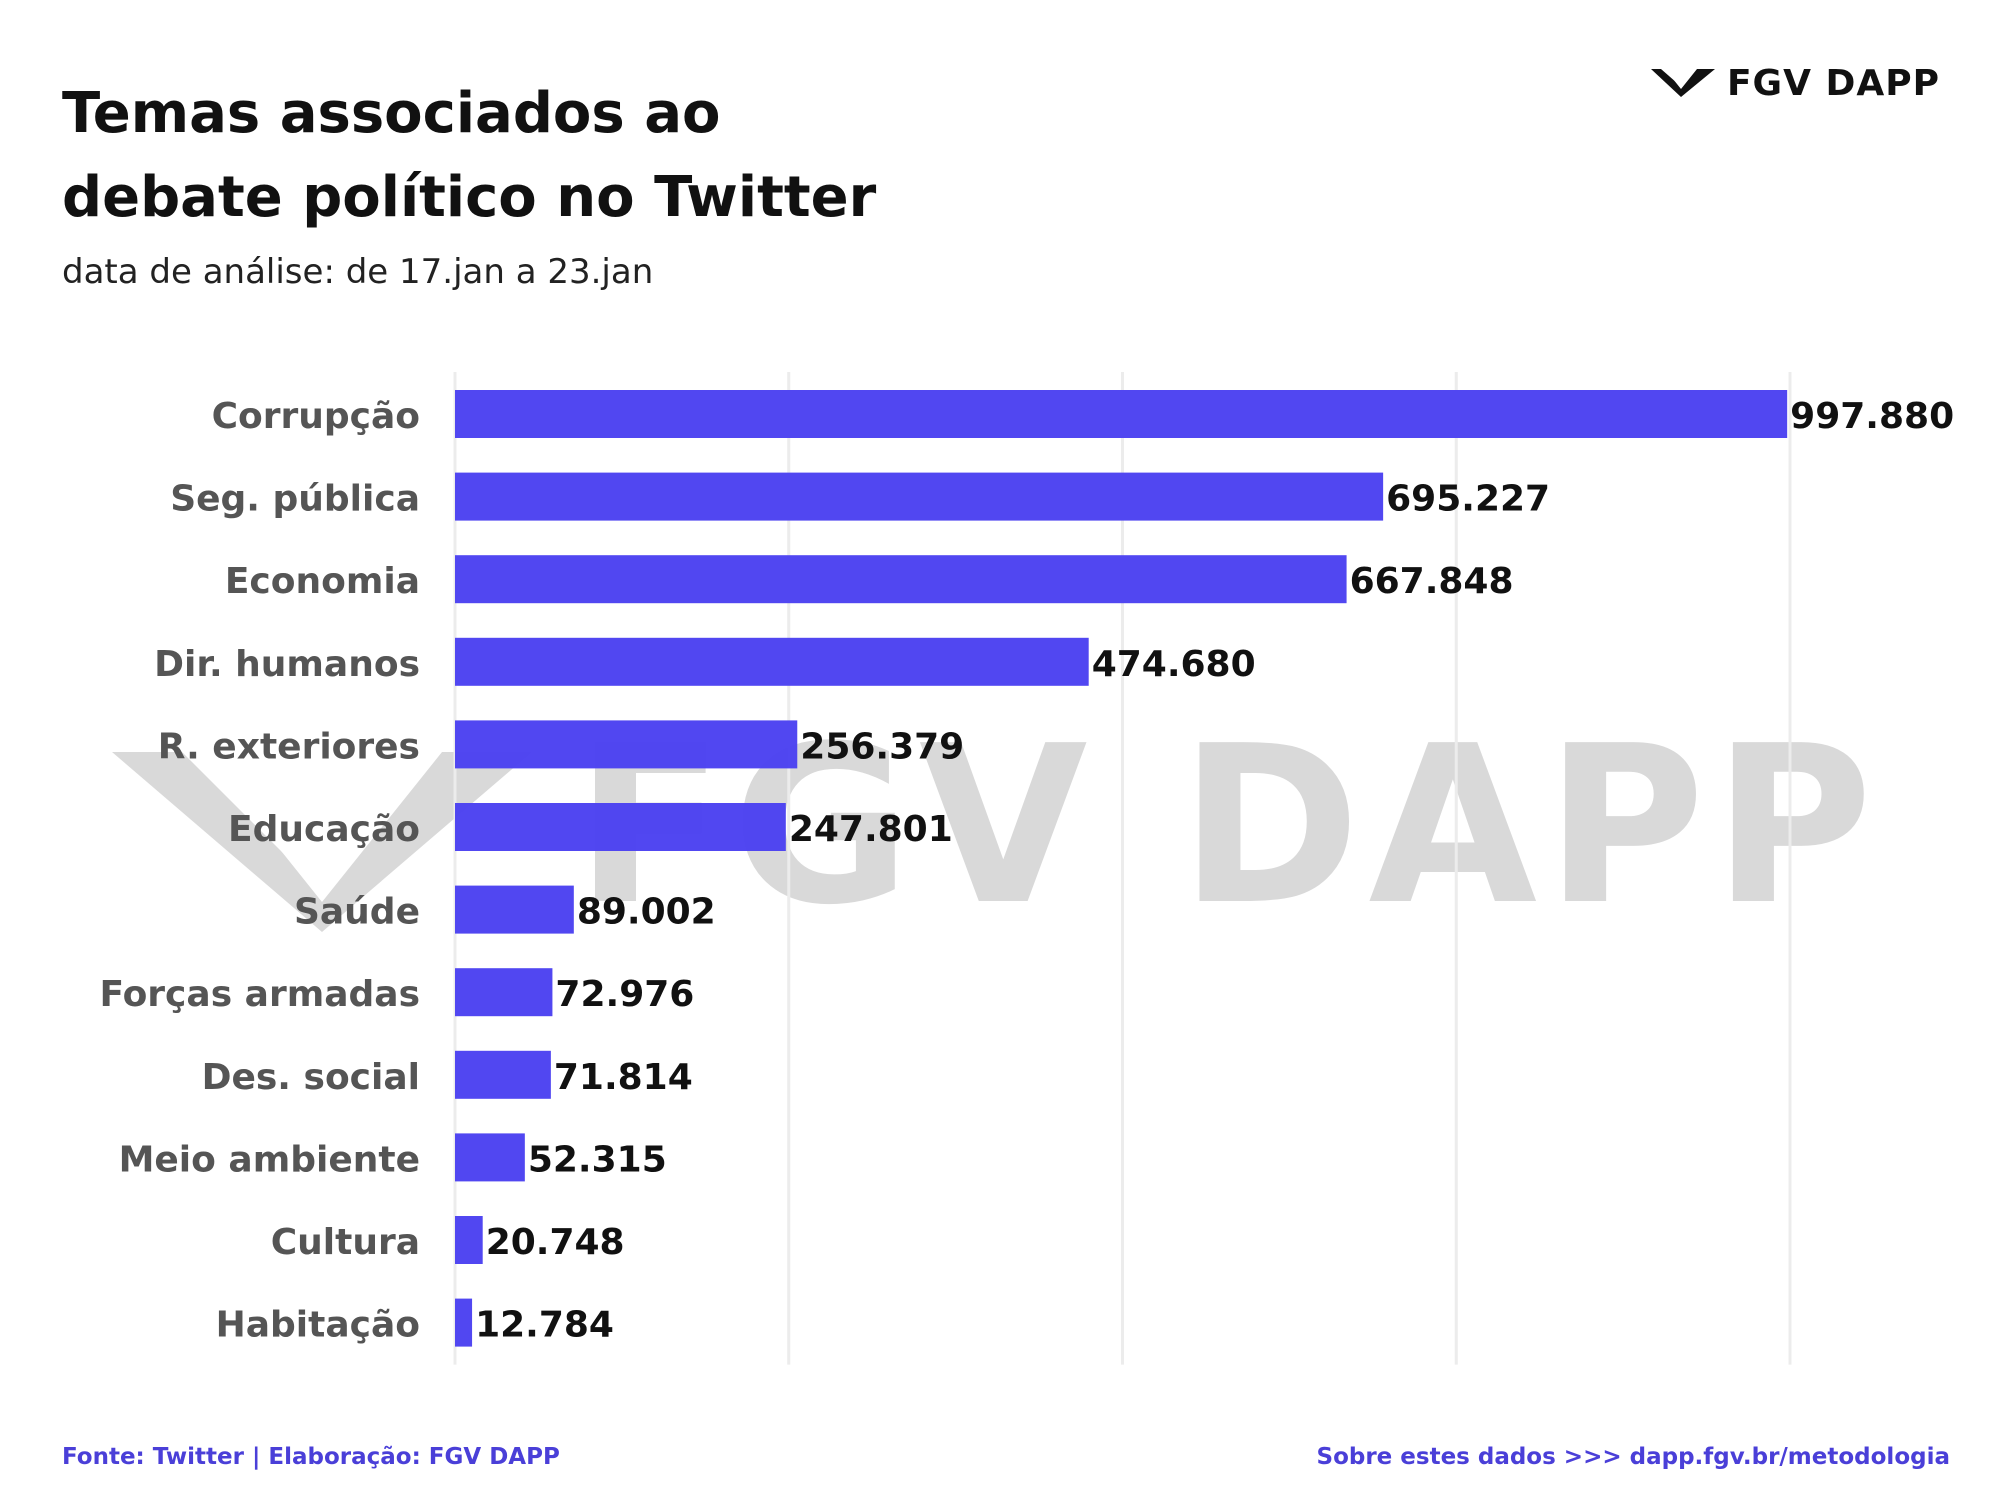 The height and width of the screenshot is (1500, 2000). I want to click on value-label: 12.784, so click(544, 1325).